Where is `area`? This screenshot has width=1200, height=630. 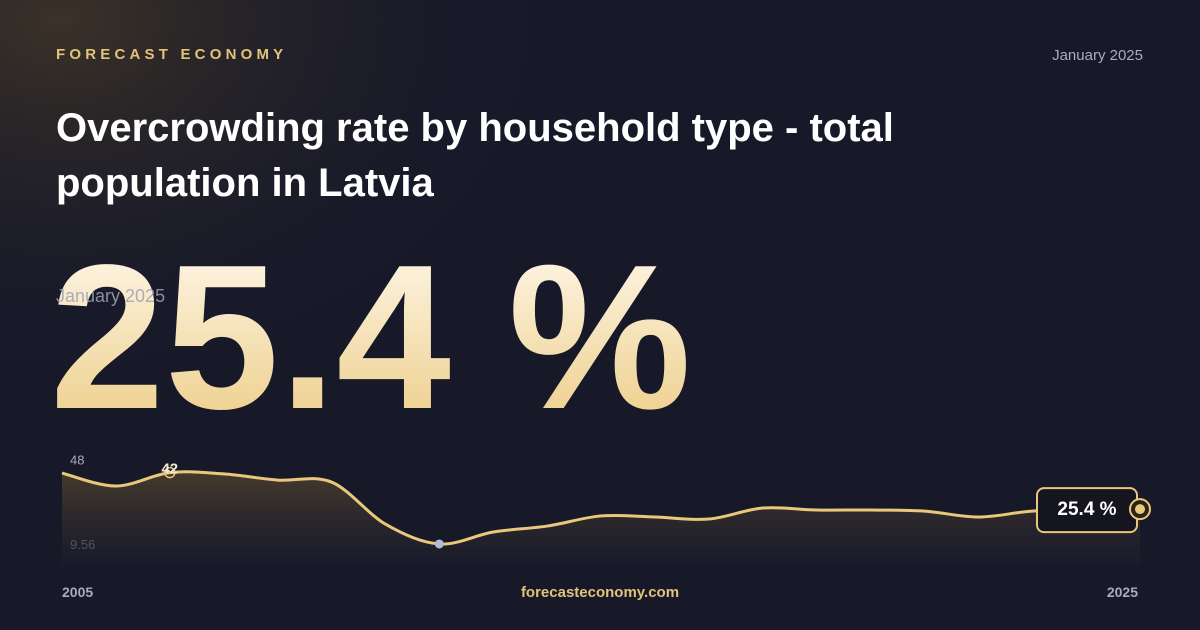
area is located at coordinates (601, 518).